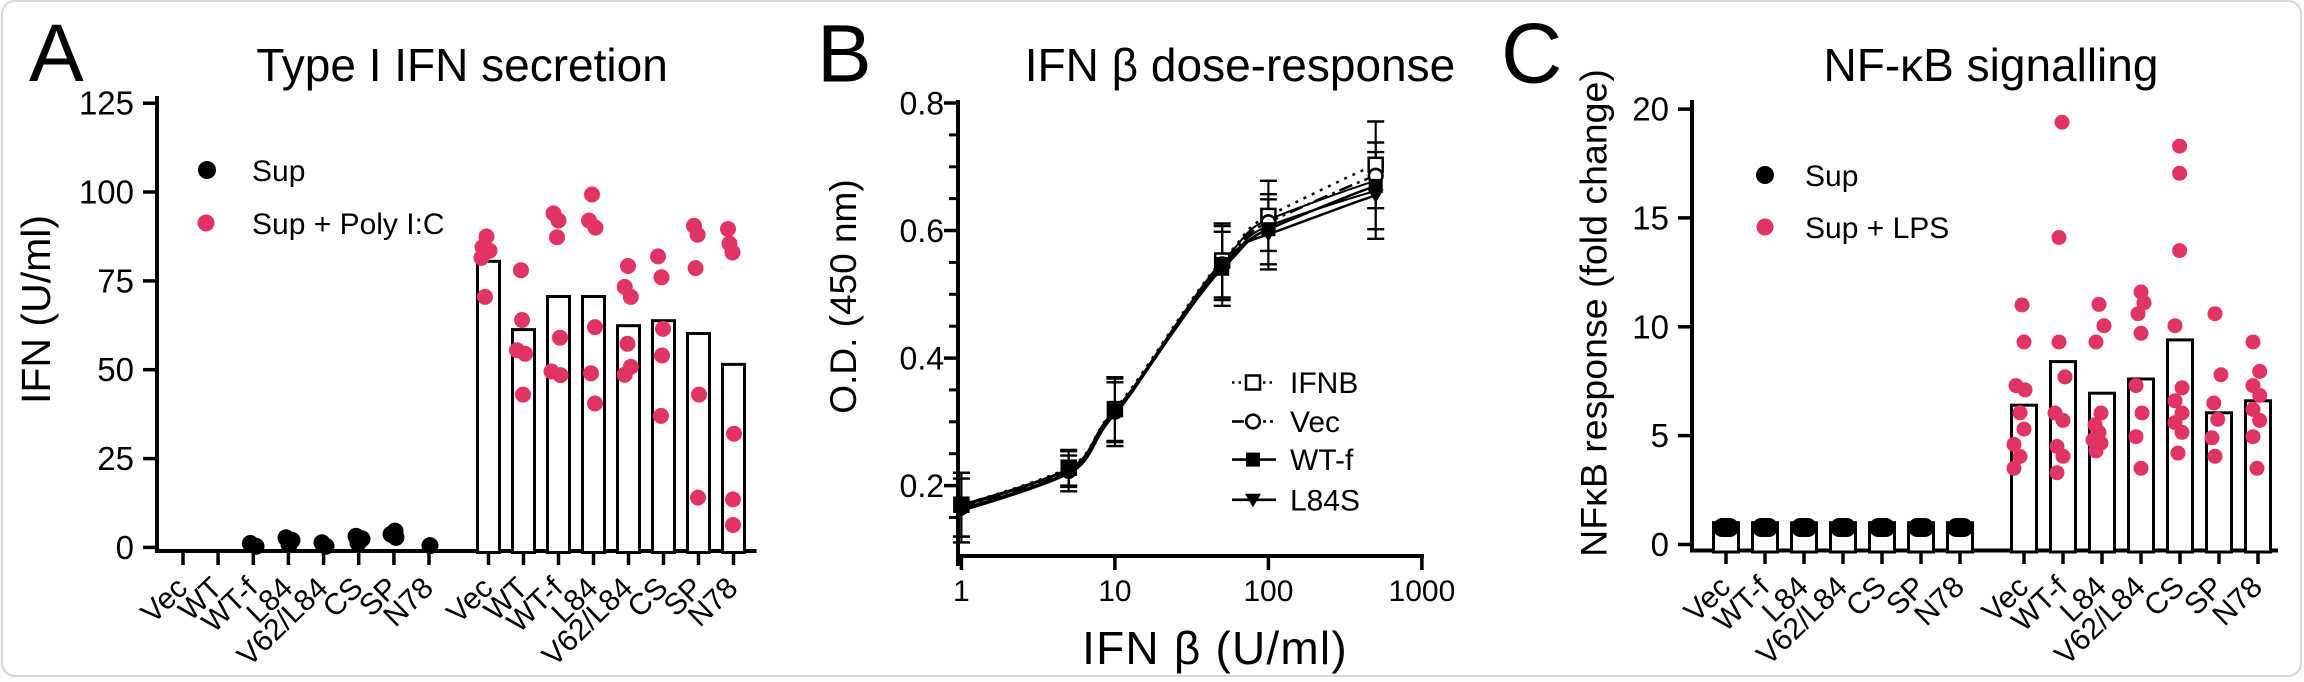  I want to click on svg-text: 25, so click(115, 458).